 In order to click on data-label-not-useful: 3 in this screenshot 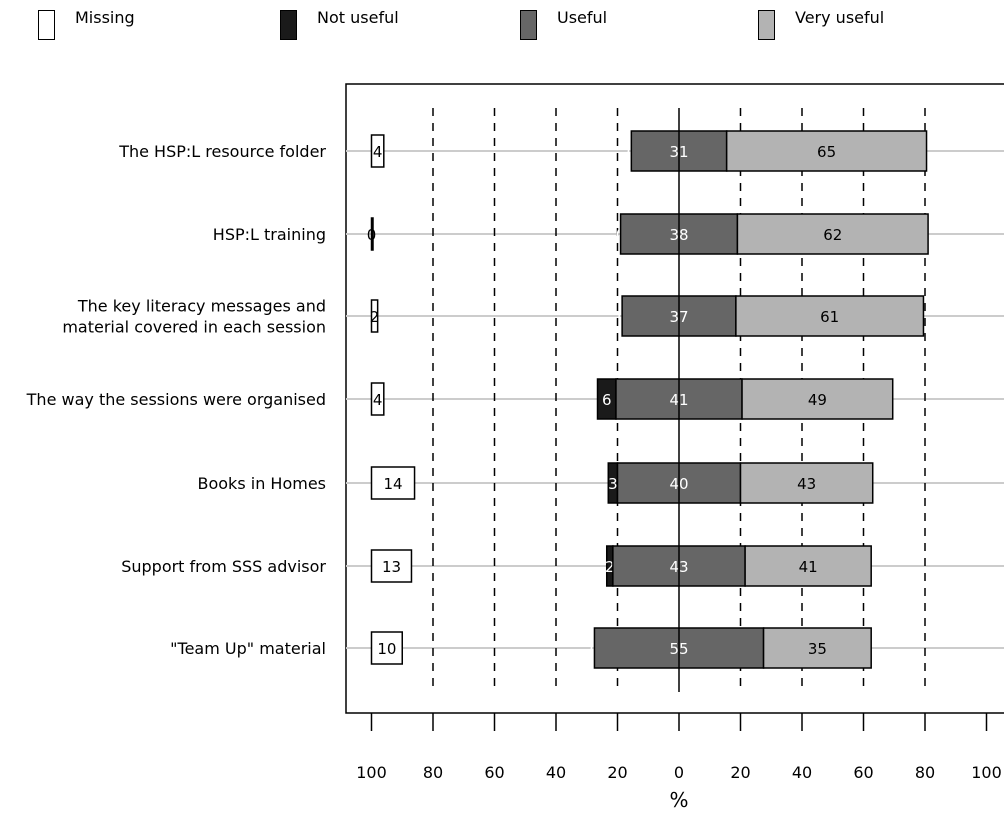, I will do `click(613, 484)`.